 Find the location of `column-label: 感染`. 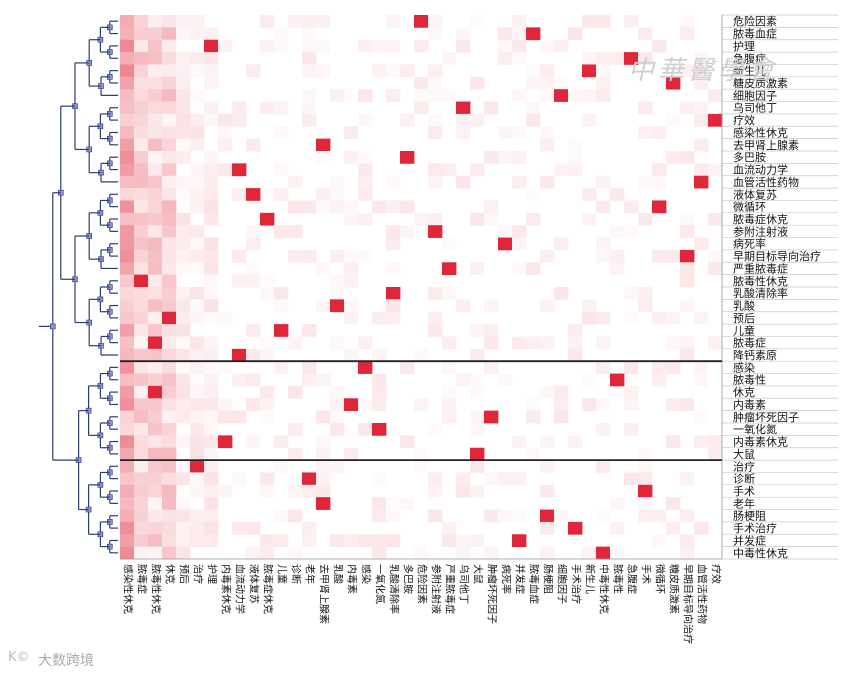

column-label: 感染 is located at coordinates (366, 574).